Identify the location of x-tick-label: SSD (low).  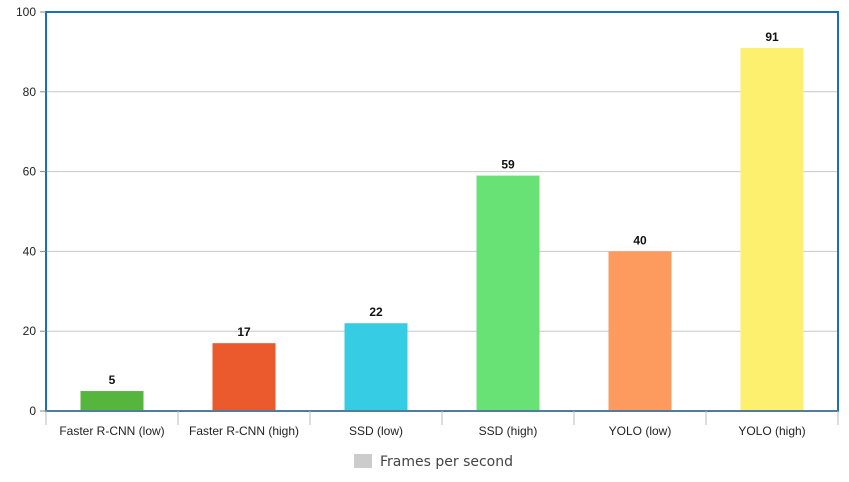
(376, 431).